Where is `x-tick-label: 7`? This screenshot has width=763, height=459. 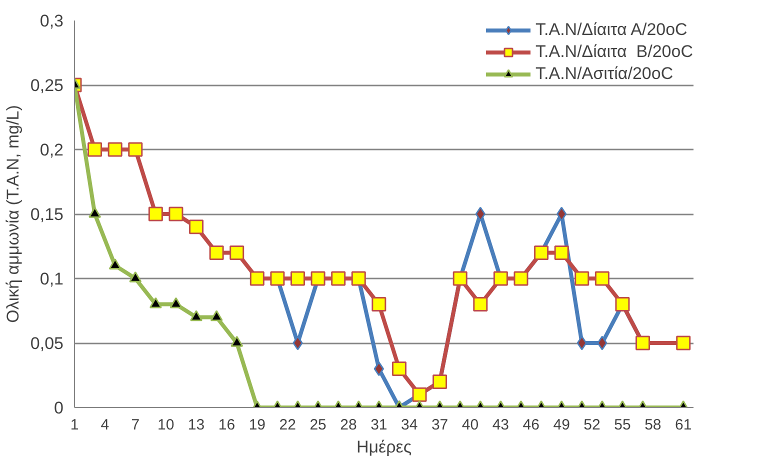 x-tick-label: 7 is located at coordinates (135, 425).